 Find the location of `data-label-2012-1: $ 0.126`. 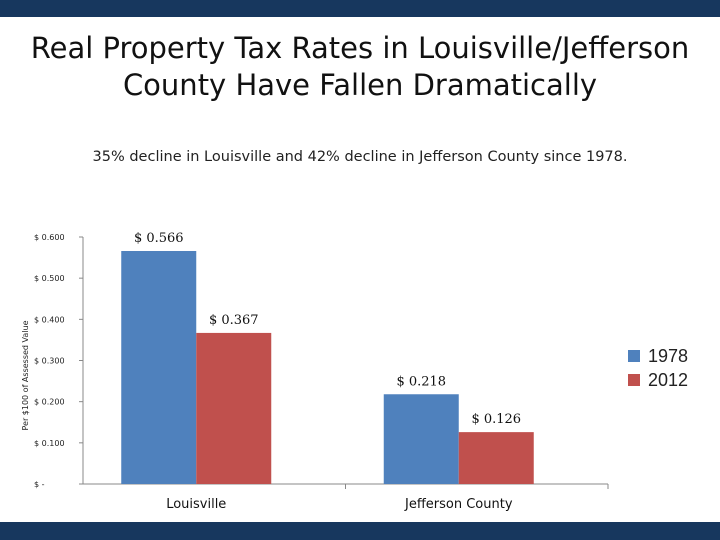

data-label-2012-1: $ 0.126 is located at coordinates (496, 419).